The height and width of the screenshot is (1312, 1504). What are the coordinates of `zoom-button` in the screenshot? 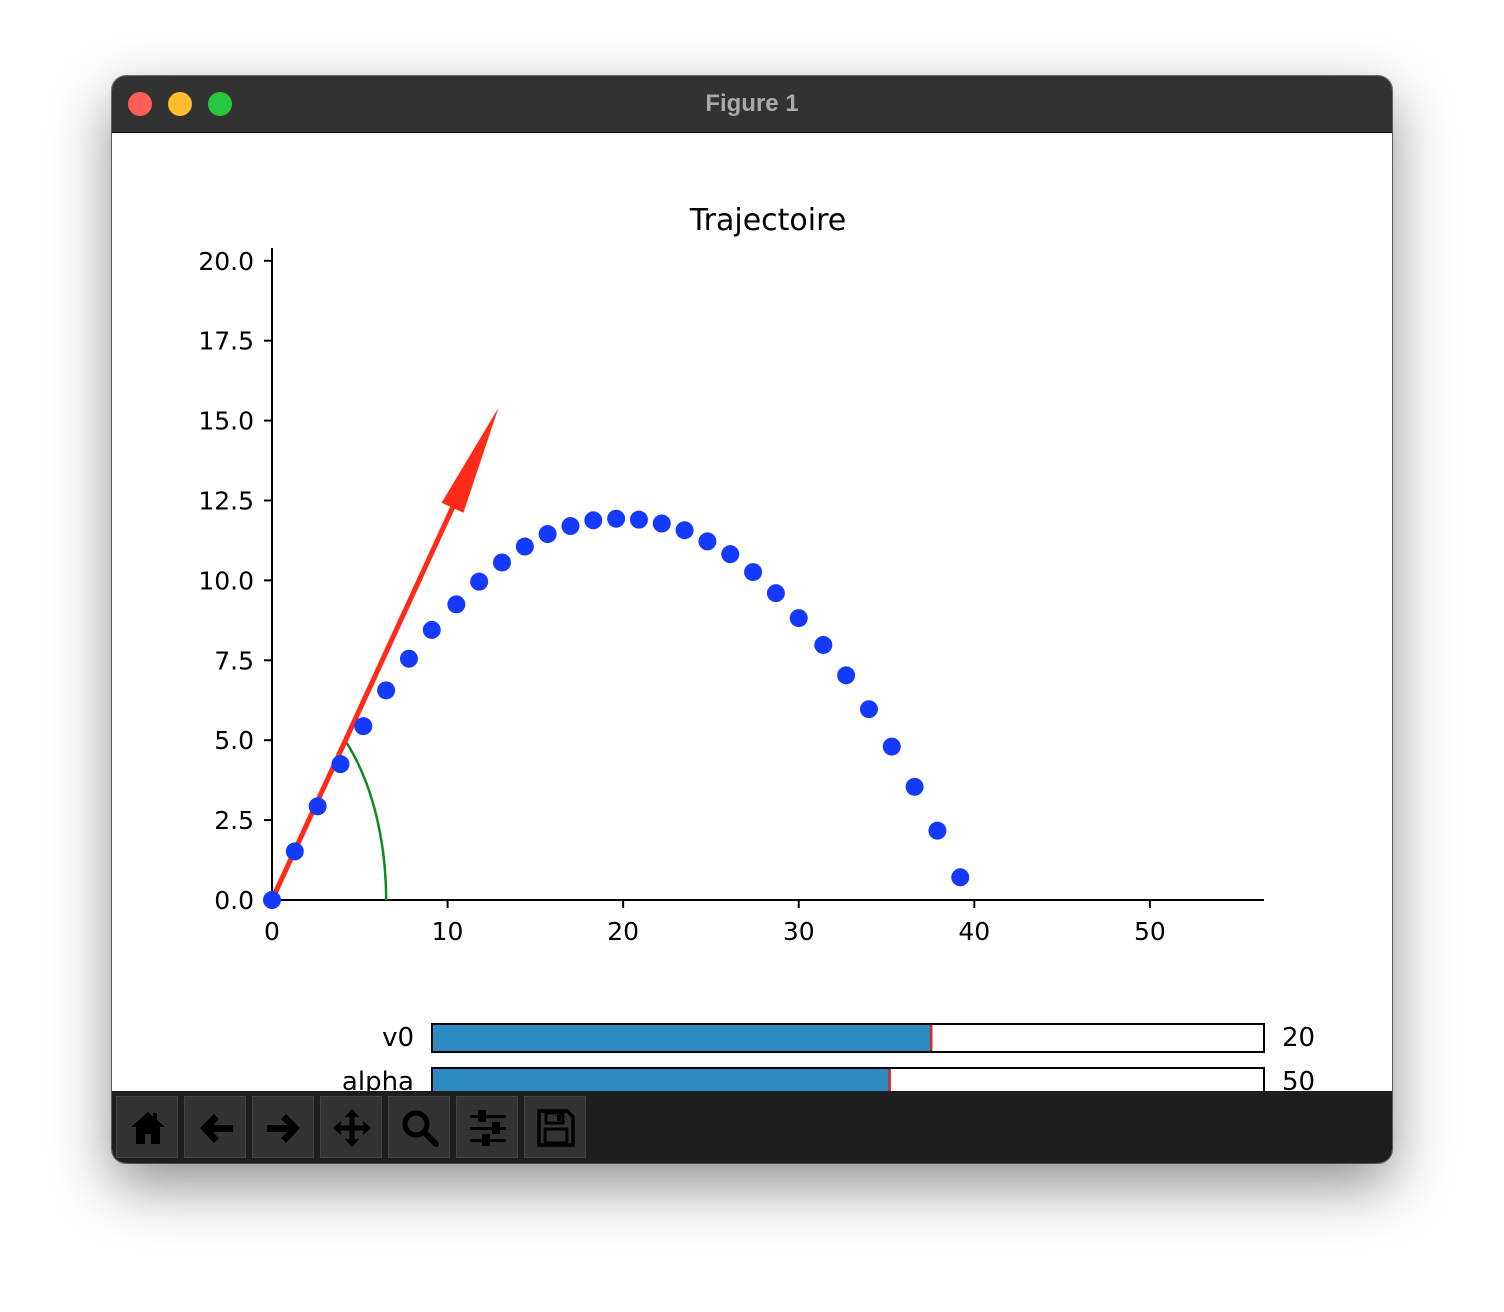 It's located at (419, 1127).